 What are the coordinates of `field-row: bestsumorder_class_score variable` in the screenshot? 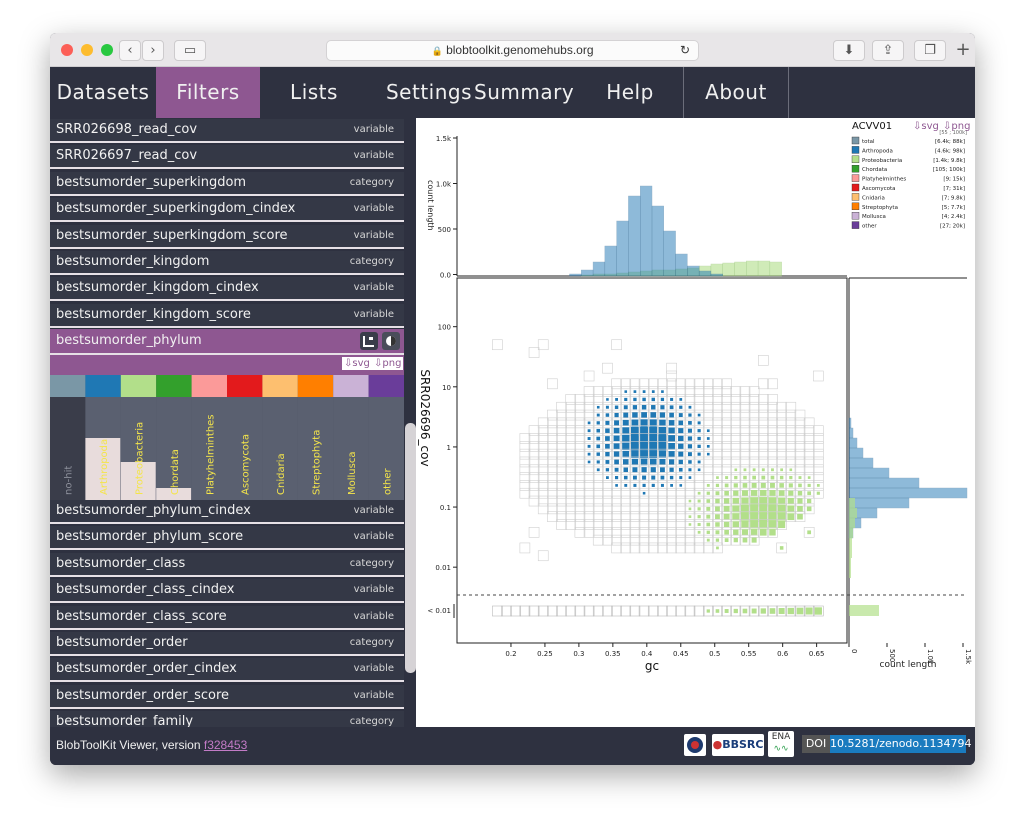 It's located at (227, 617).